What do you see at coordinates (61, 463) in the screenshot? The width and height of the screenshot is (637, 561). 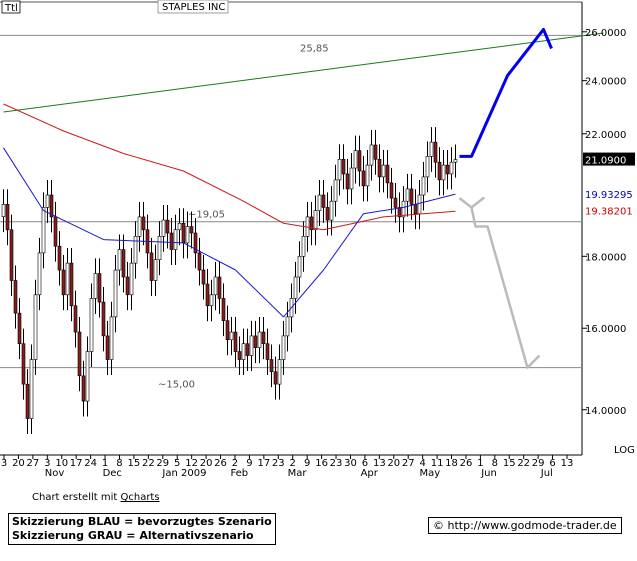 I see `x-tick-label: 10` at bounding box center [61, 463].